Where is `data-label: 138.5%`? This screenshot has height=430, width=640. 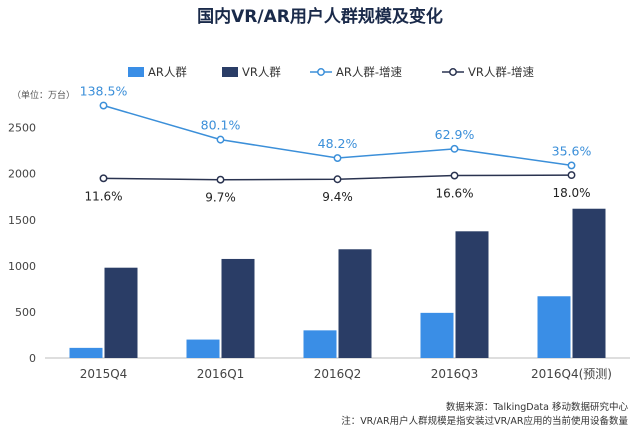
data-label: 138.5% is located at coordinates (104, 91).